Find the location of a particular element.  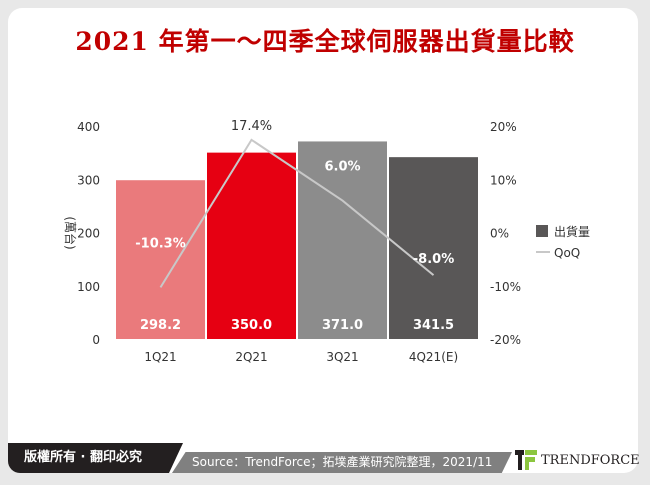

source-note: Source：TrendForce；拓墣產業研究院整理，2021/11 is located at coordinates (342, 462).